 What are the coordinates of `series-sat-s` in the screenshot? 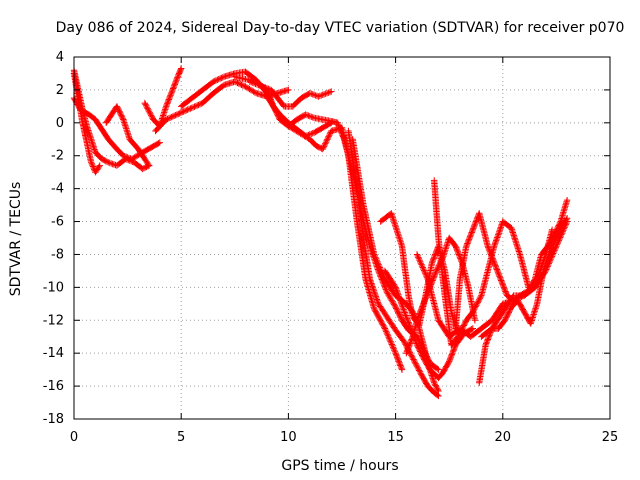 It's located at (441, 295).